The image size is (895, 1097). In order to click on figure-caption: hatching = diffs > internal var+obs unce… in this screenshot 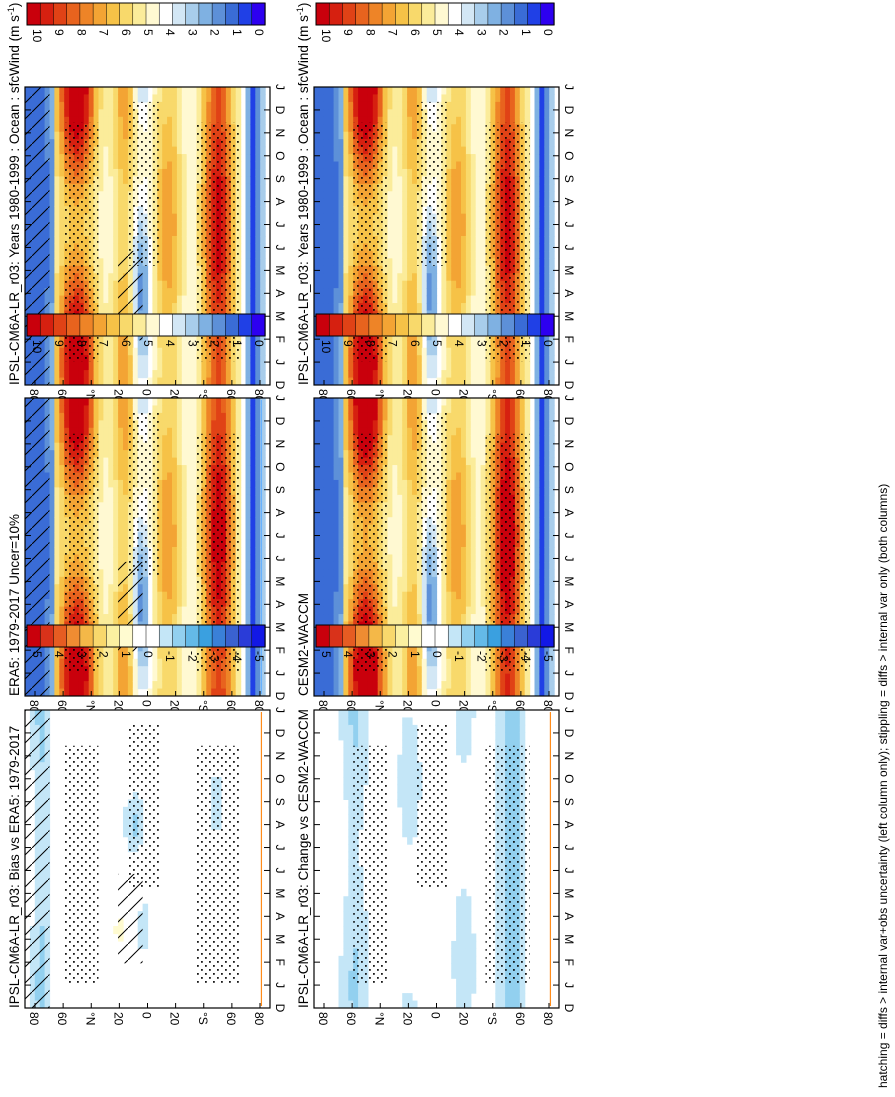, I will do `click(883, 786)`.